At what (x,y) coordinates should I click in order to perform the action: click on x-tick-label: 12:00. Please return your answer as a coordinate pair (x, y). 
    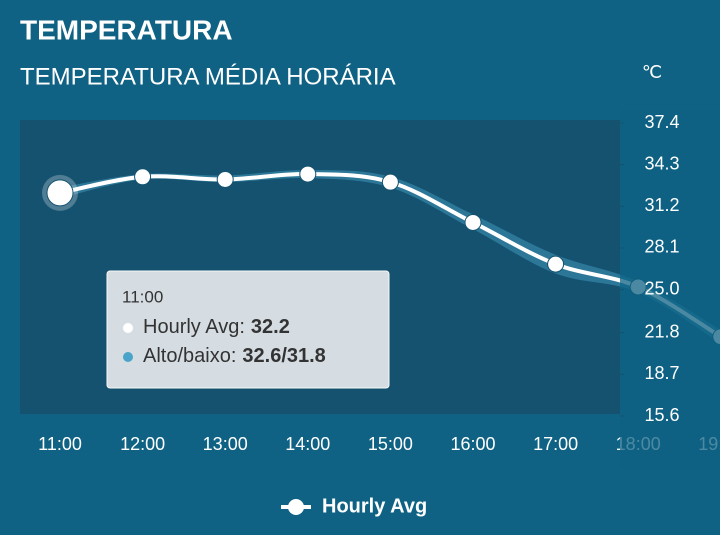
    Looking at the image, I should click on (142, 444).